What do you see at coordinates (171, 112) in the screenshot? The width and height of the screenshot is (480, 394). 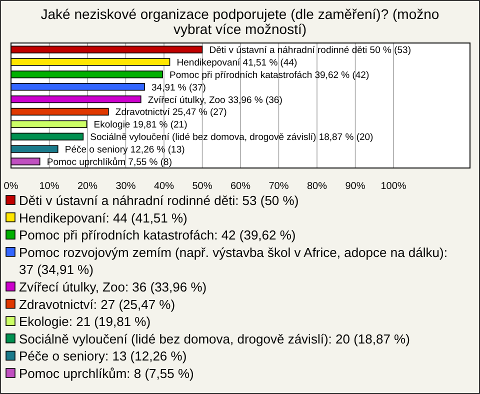 I see `data-label: Zdravotnictví 25,47 % (27)` at bounding box center [171, 112].